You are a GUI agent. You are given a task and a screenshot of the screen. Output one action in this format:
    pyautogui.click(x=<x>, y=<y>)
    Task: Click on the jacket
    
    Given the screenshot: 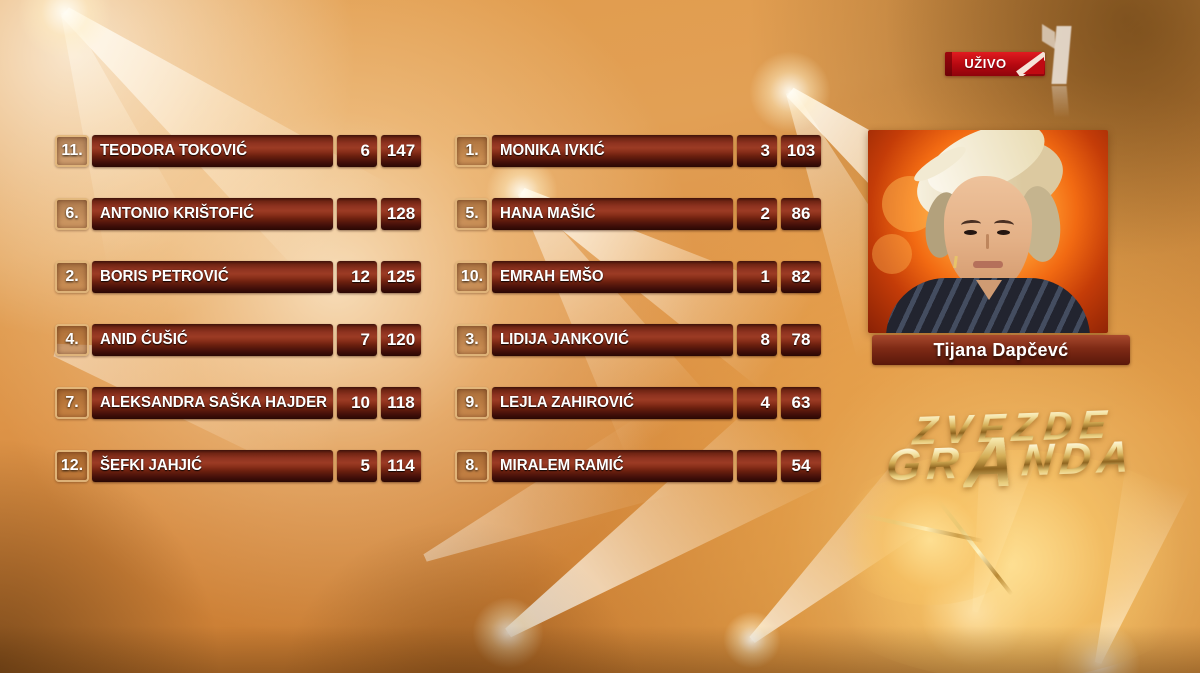 What is the action you would take?
    pyautogui.click(x=988, y=305)
    